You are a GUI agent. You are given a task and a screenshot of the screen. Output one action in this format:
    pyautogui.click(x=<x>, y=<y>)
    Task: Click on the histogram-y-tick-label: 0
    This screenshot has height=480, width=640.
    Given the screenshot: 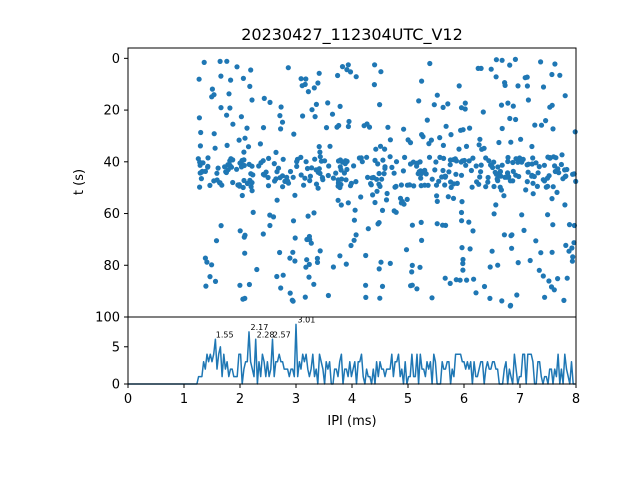 What is the action you would take?
    pyautogui.click(x=116, y=385)
    